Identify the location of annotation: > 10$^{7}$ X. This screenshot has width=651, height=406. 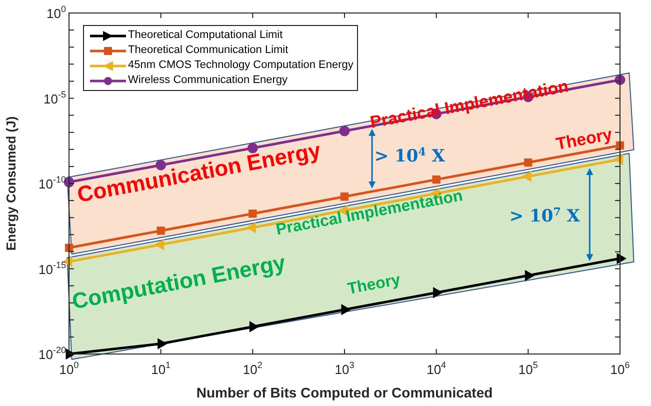
(545, 216).